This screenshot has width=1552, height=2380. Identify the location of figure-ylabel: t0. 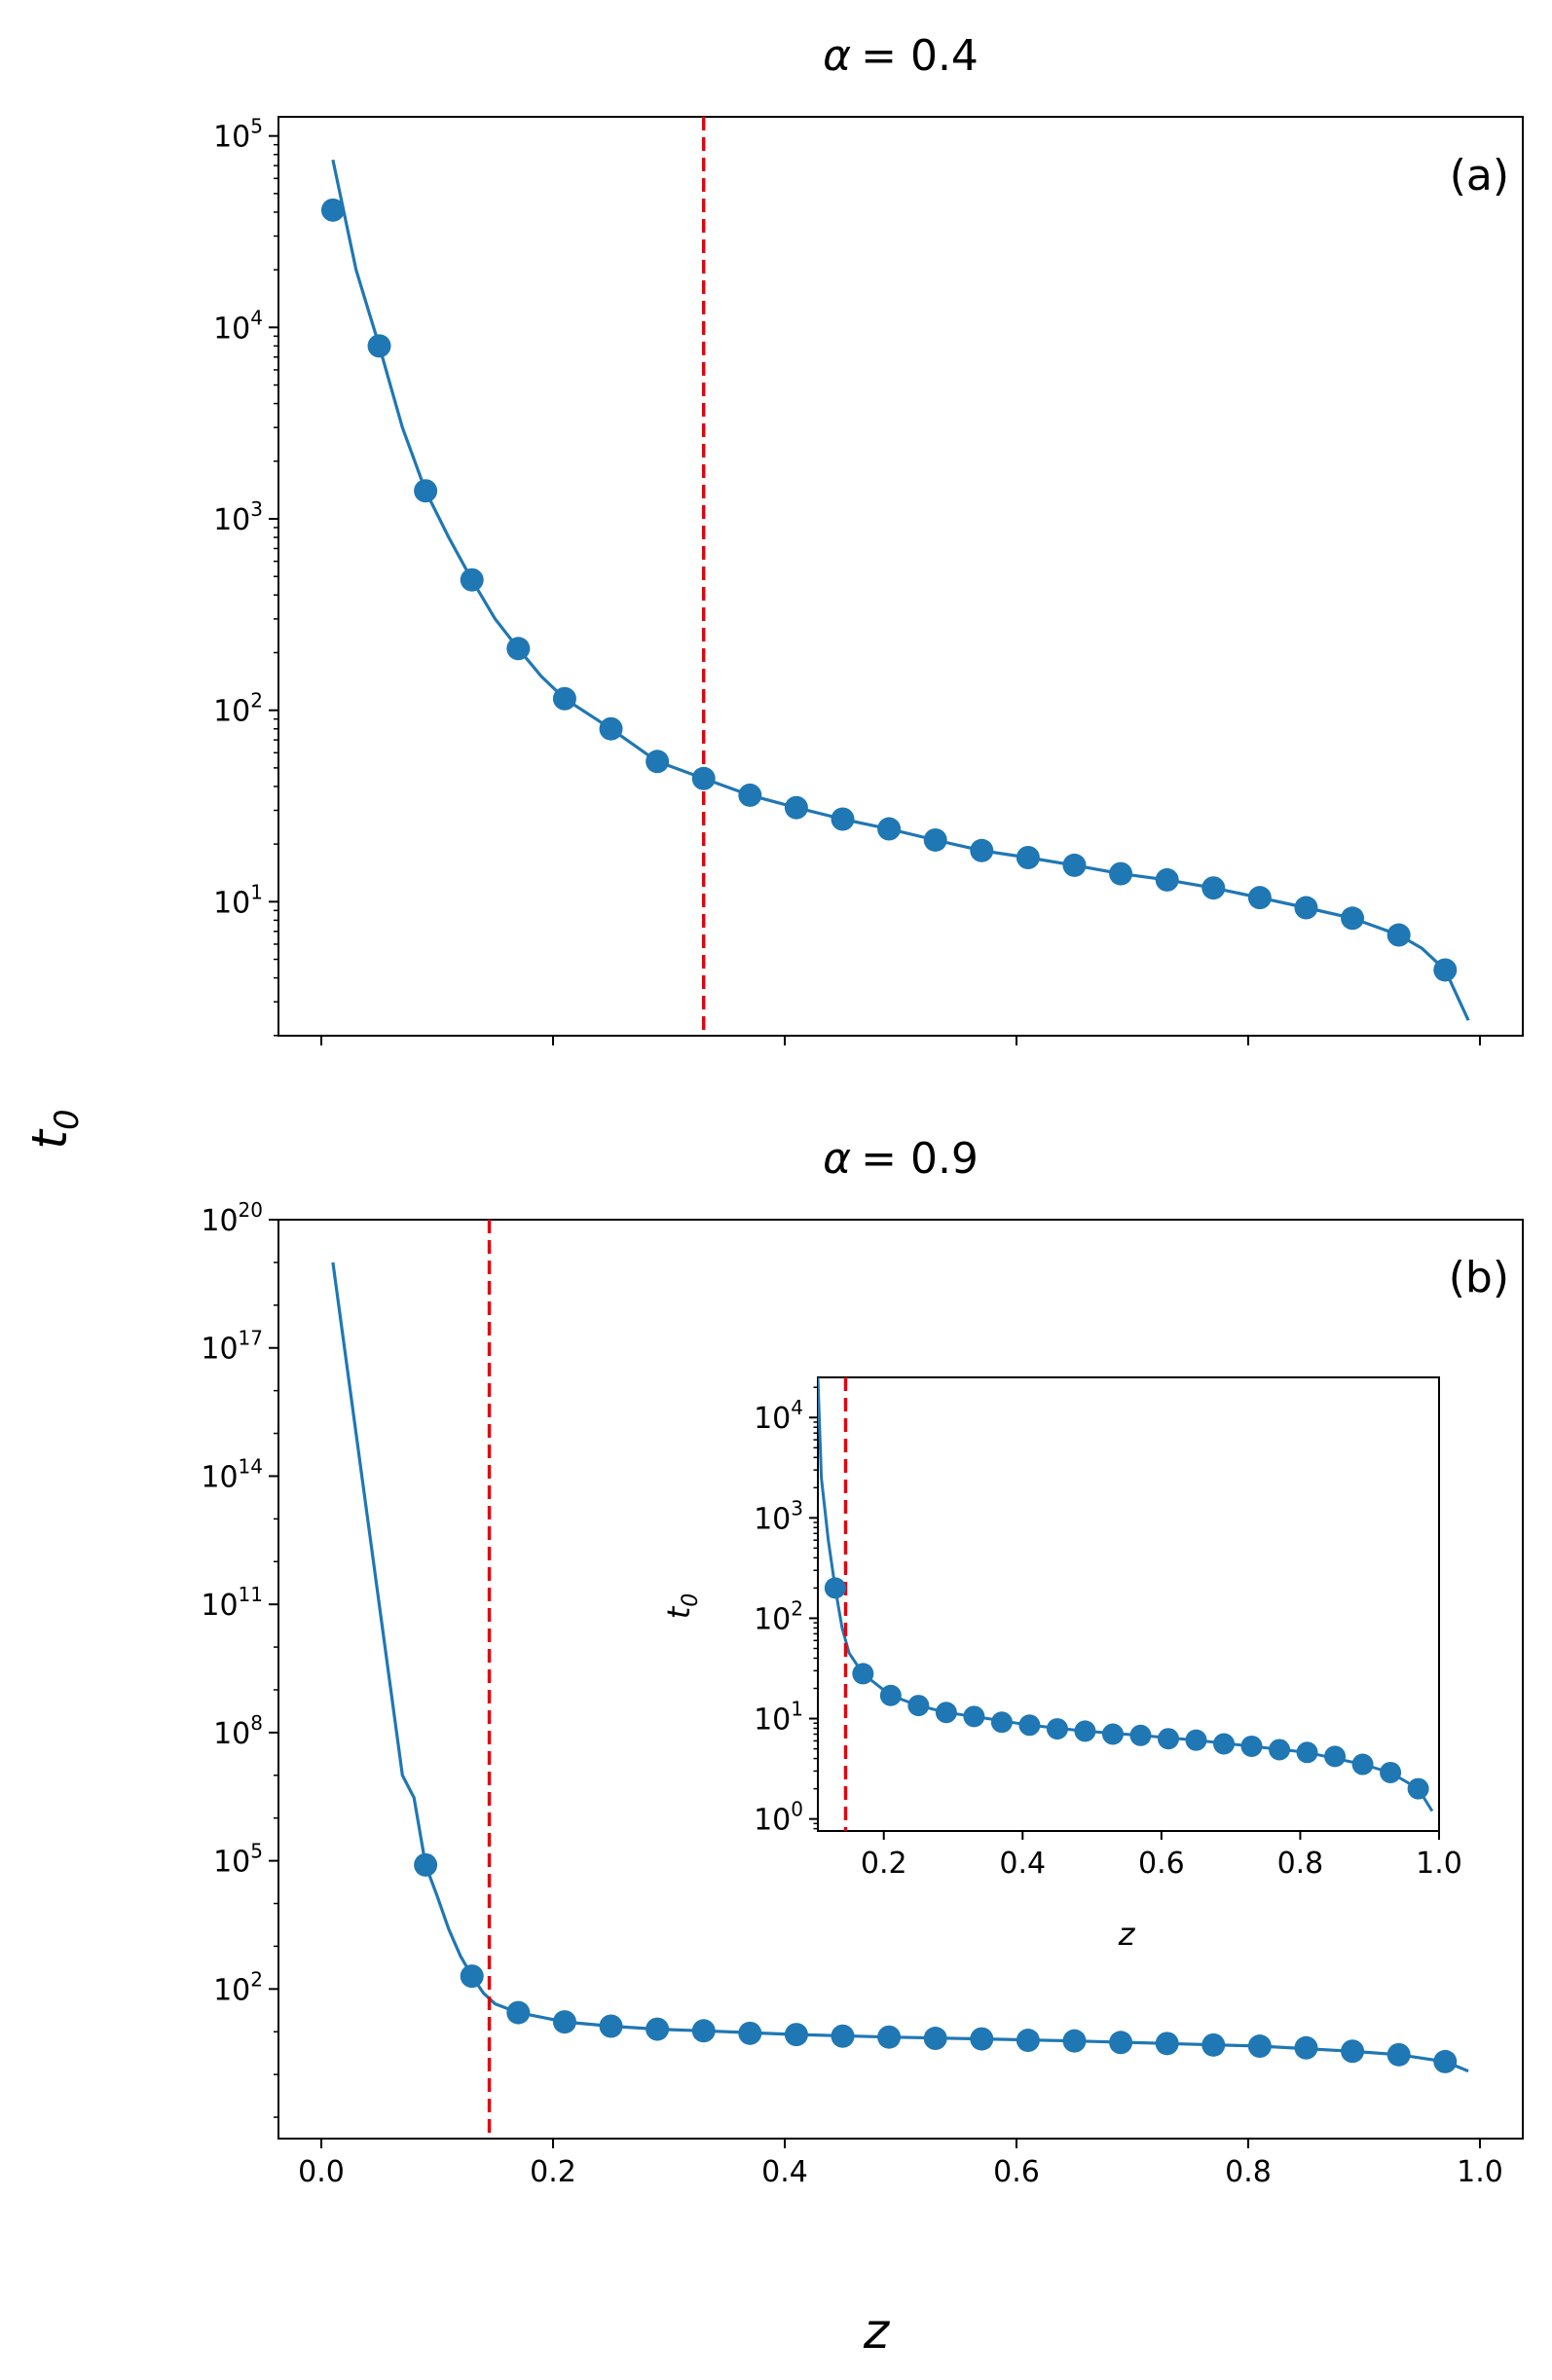
(54, 1129).